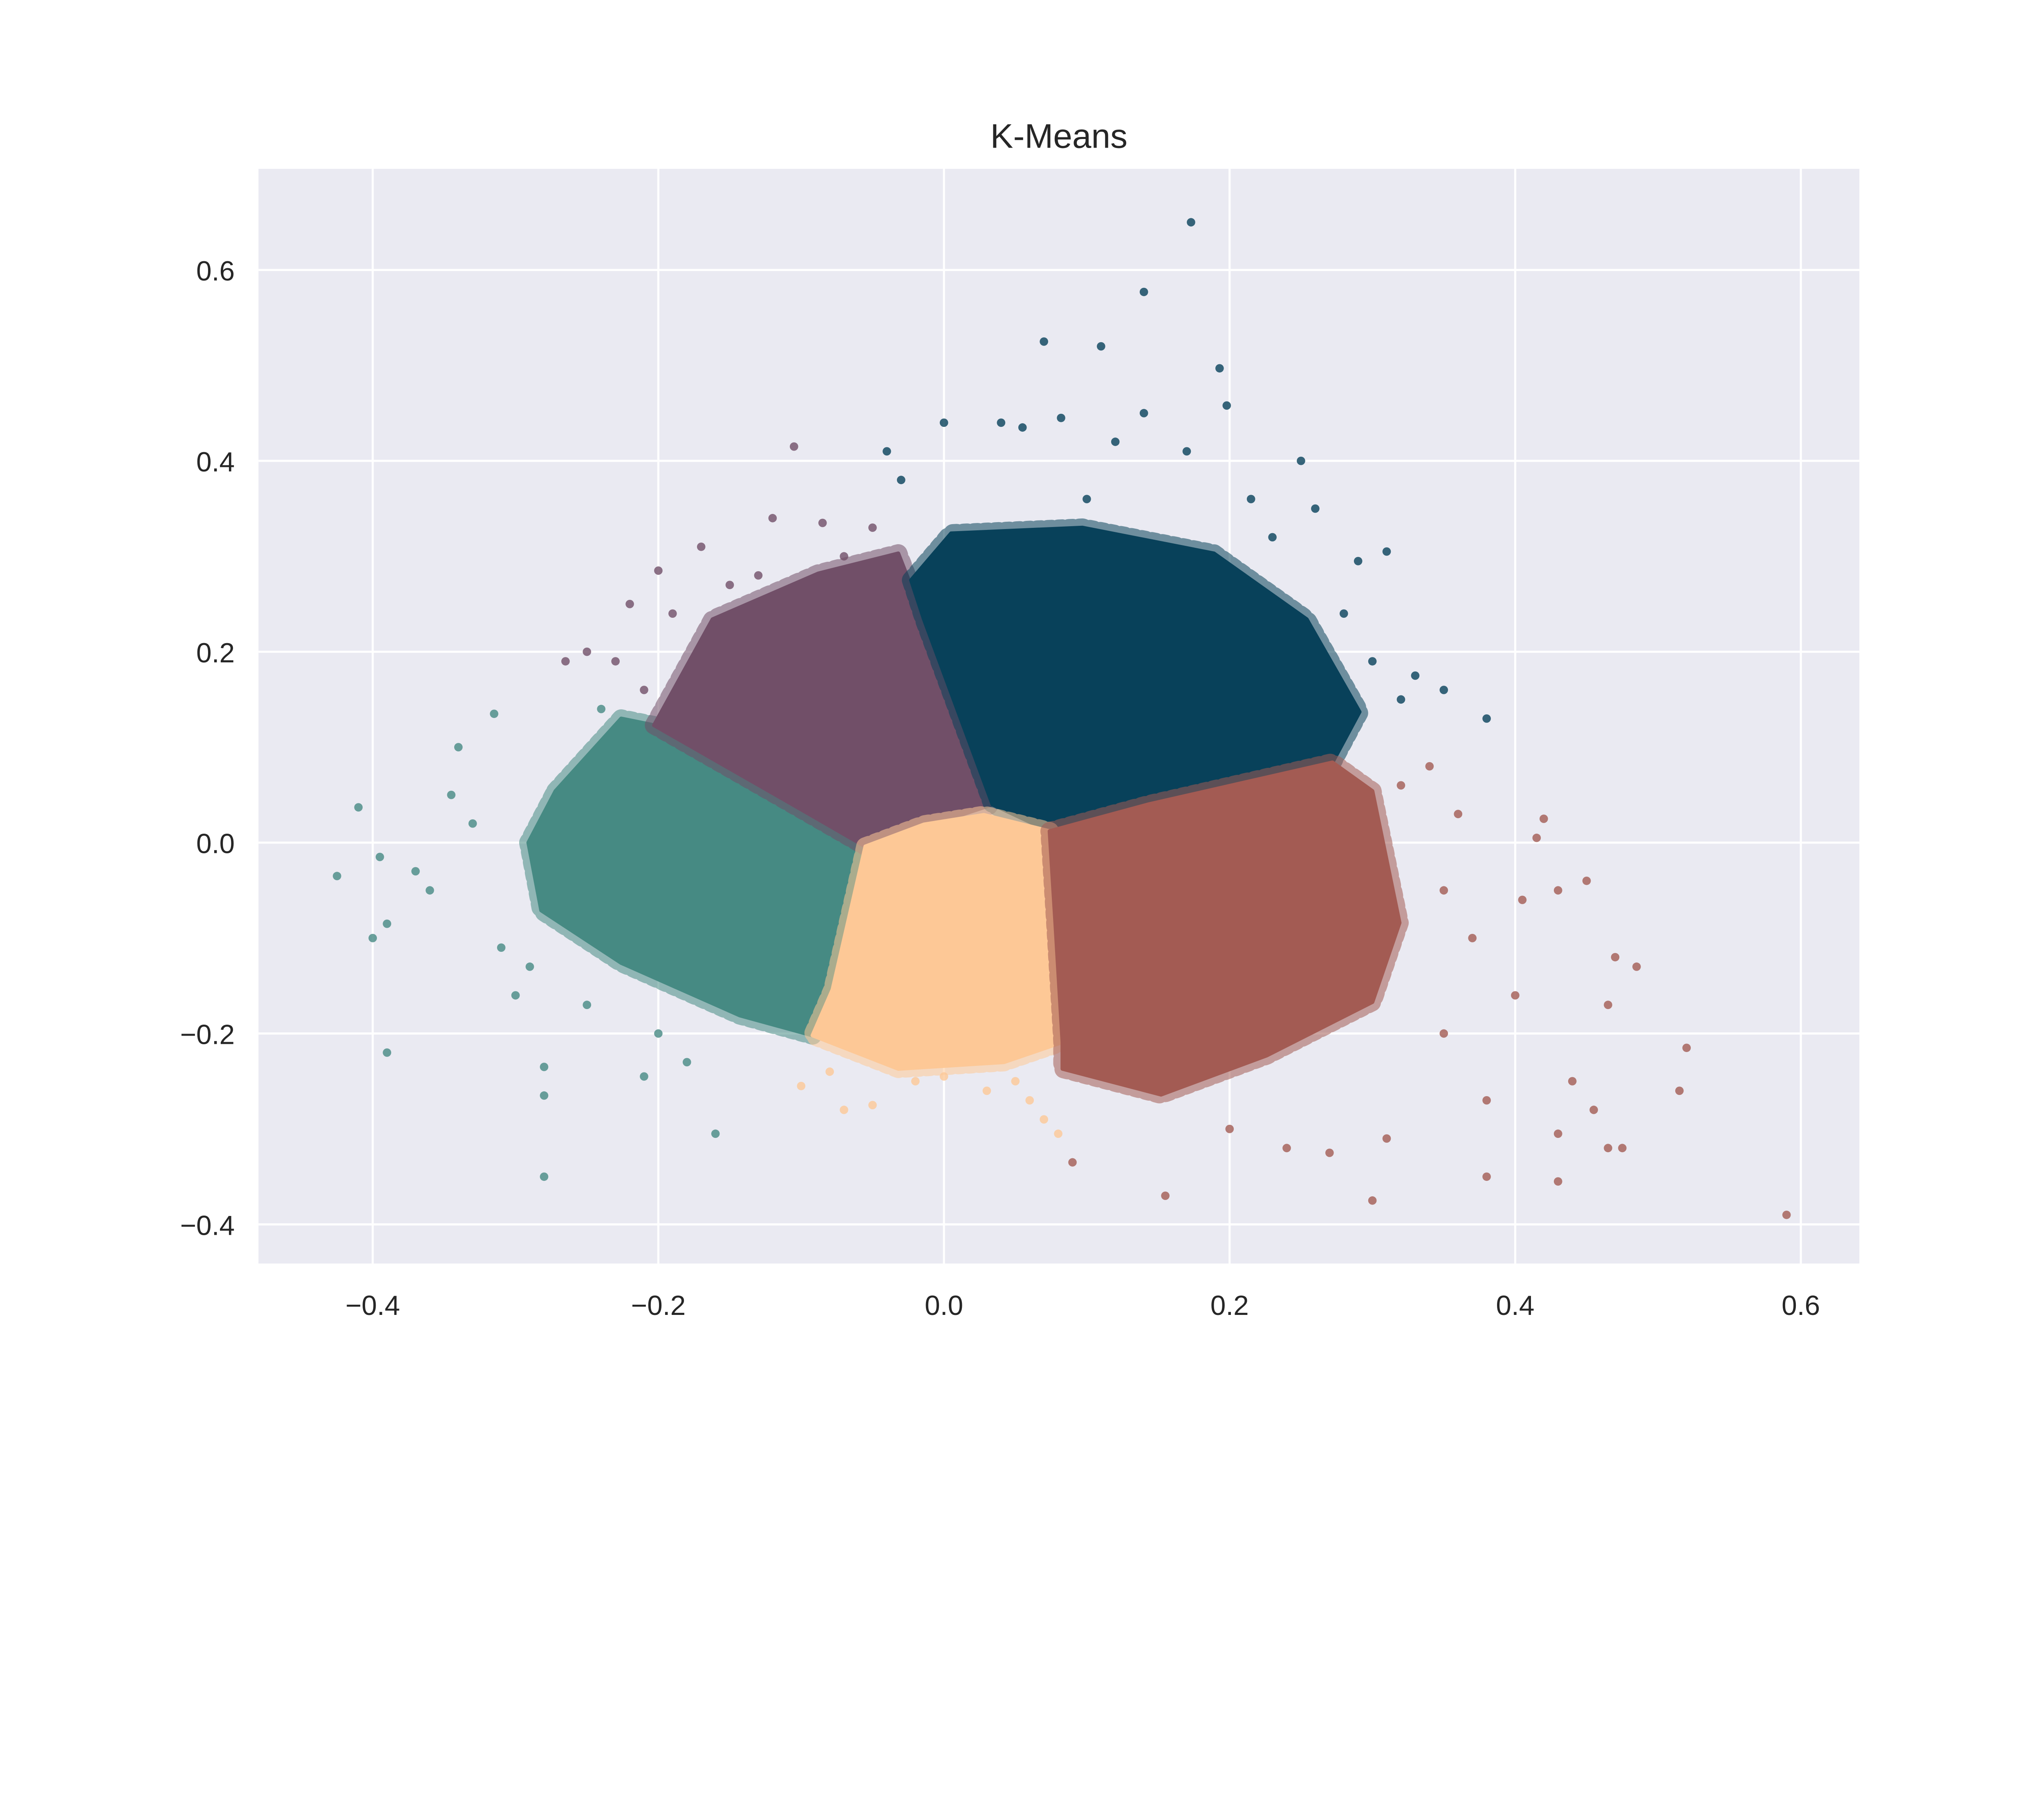  What do you see at coordinates (1229, 1306) in the screenshot?
I see `x-tick-label: 0.2` at bounding box center [1229, 1306].